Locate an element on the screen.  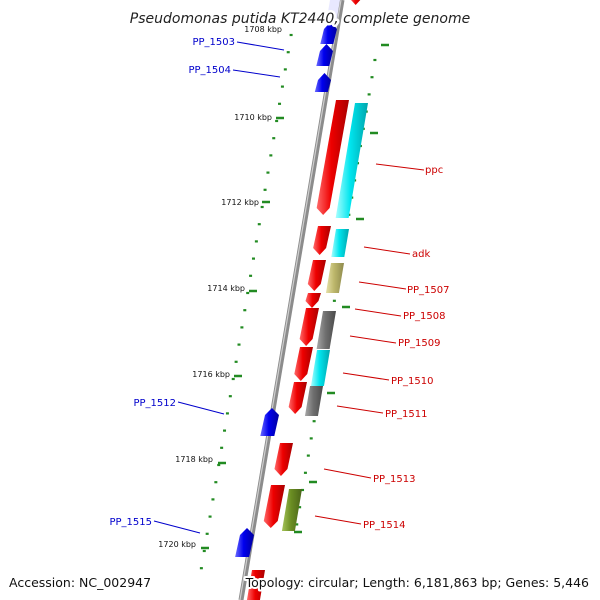
gene-label-pp-1509: PP_1509 is located at coordinates (419, 343).